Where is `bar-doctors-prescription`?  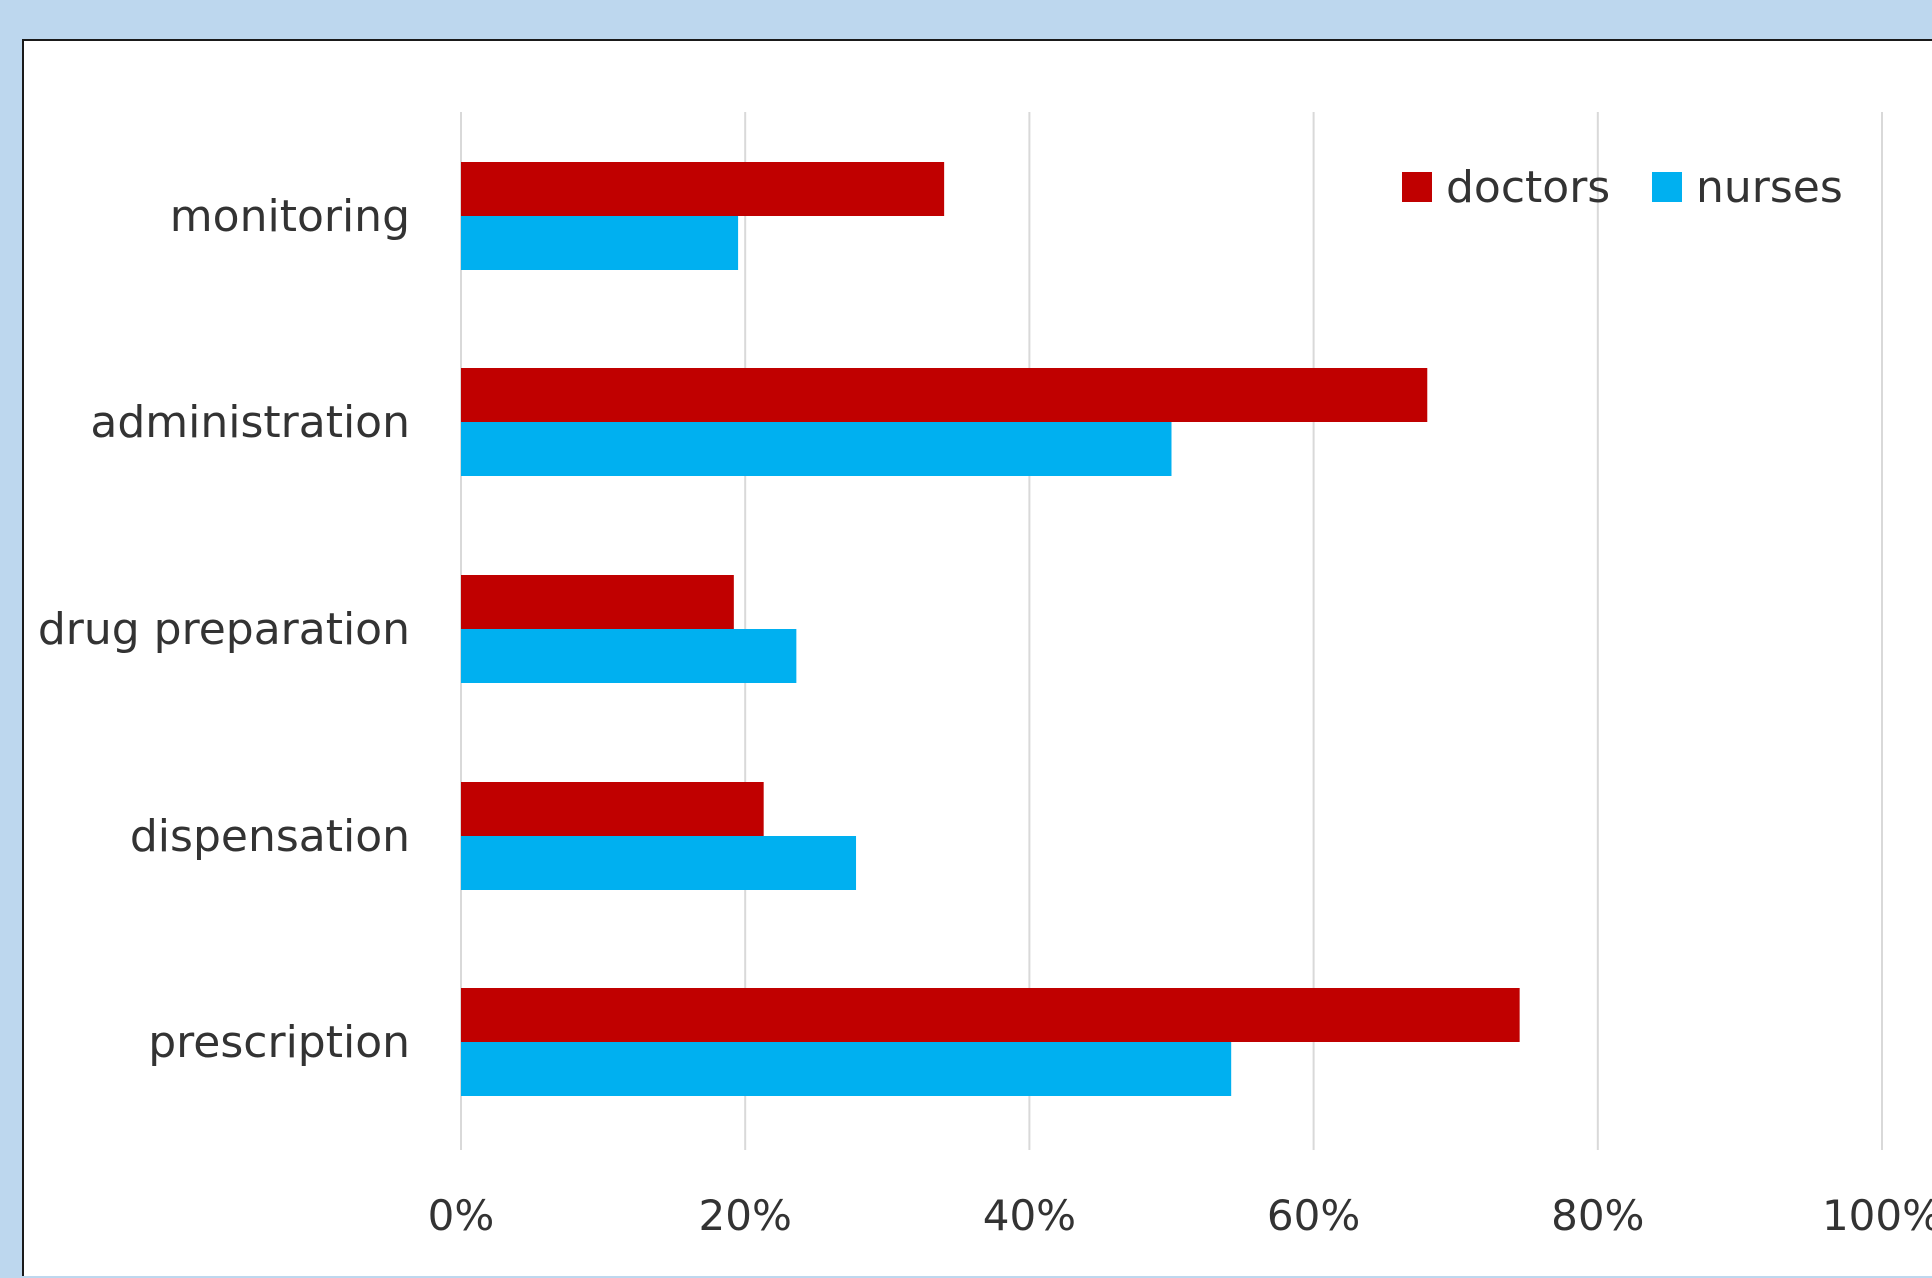
bar-doctors-prescription is located at coordinates (990, 1015).